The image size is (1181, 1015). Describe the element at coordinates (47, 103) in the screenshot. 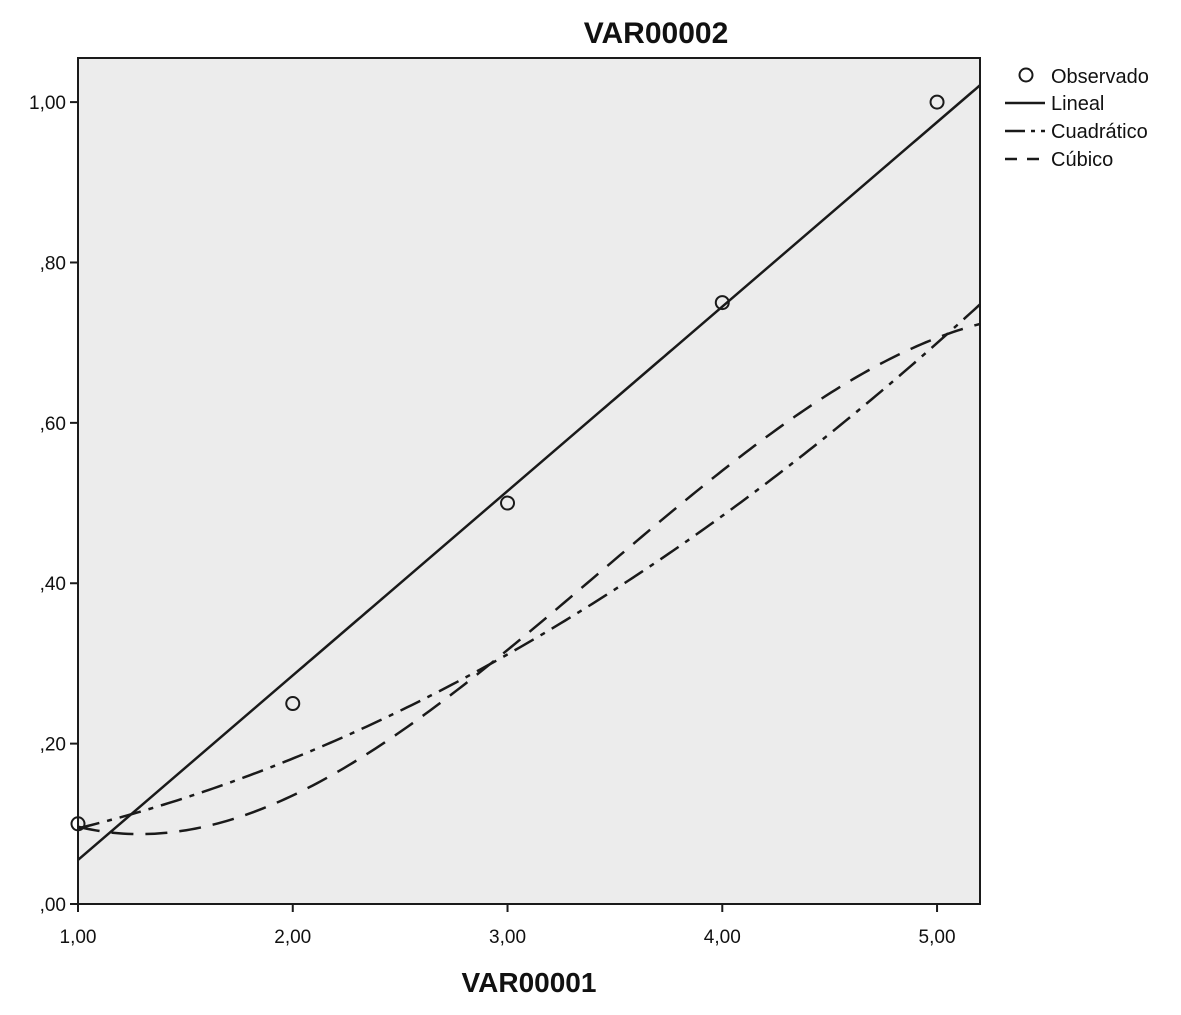

I see `y-tick-label: 1,00` at that location.